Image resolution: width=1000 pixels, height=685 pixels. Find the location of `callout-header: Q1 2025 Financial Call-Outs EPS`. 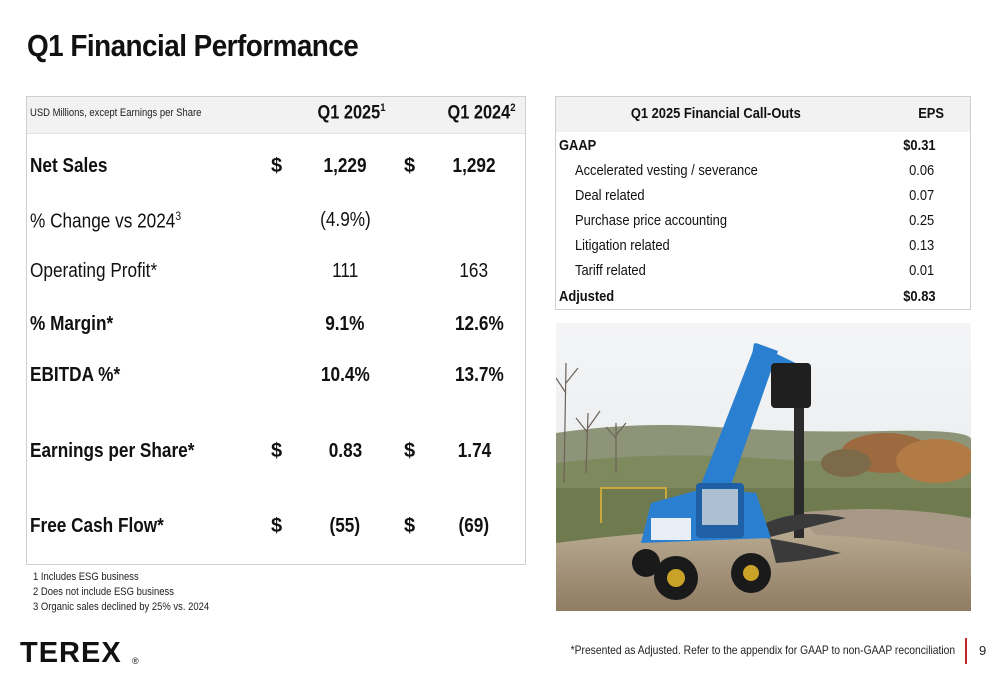

callout-header: Q1 2025 Financial Call-Outs EPS is located at coordinates (763, 114).